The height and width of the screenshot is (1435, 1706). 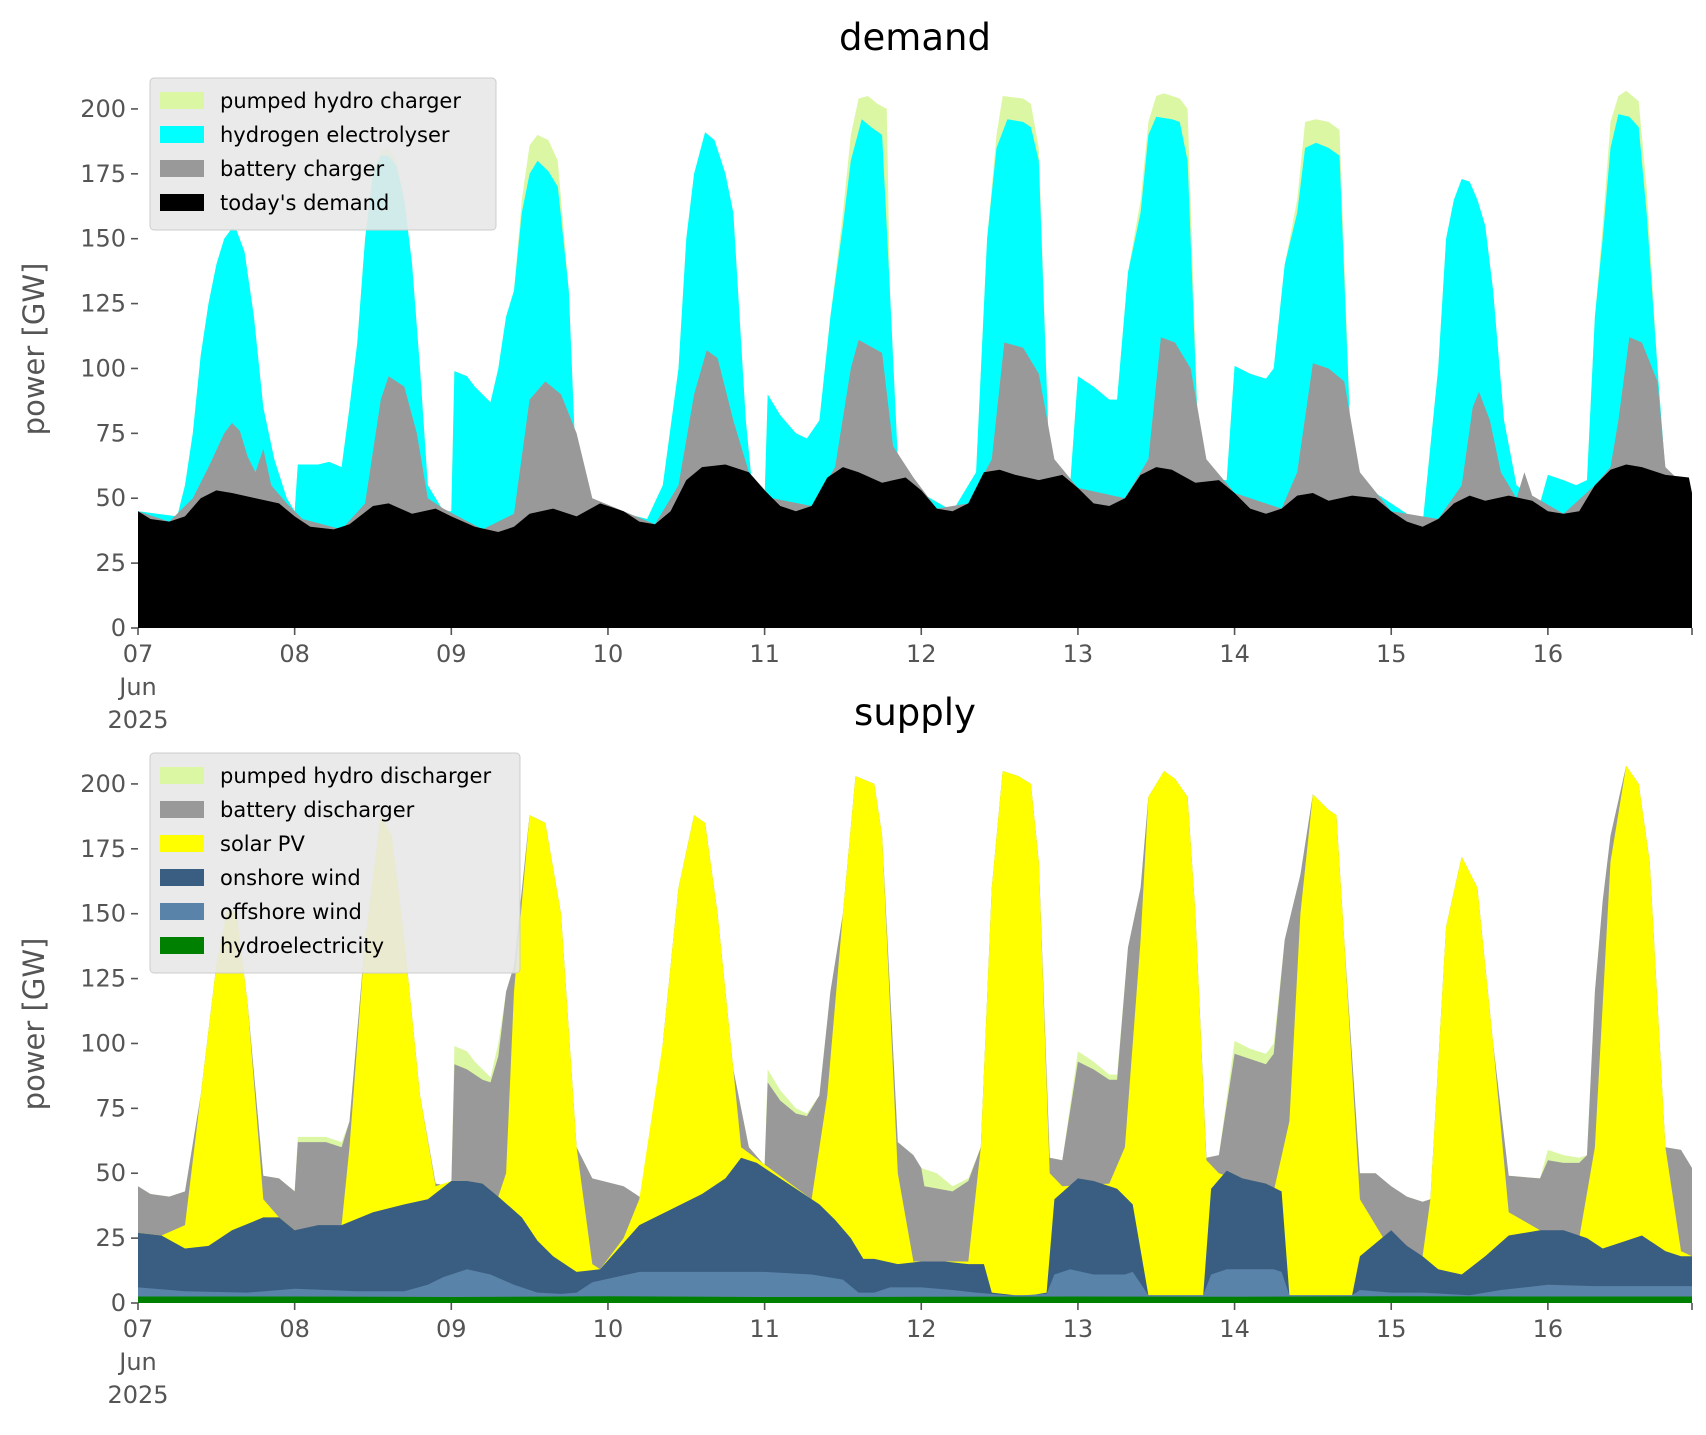 I want to click on area-today-s-demand, so click(x=915, y=546).